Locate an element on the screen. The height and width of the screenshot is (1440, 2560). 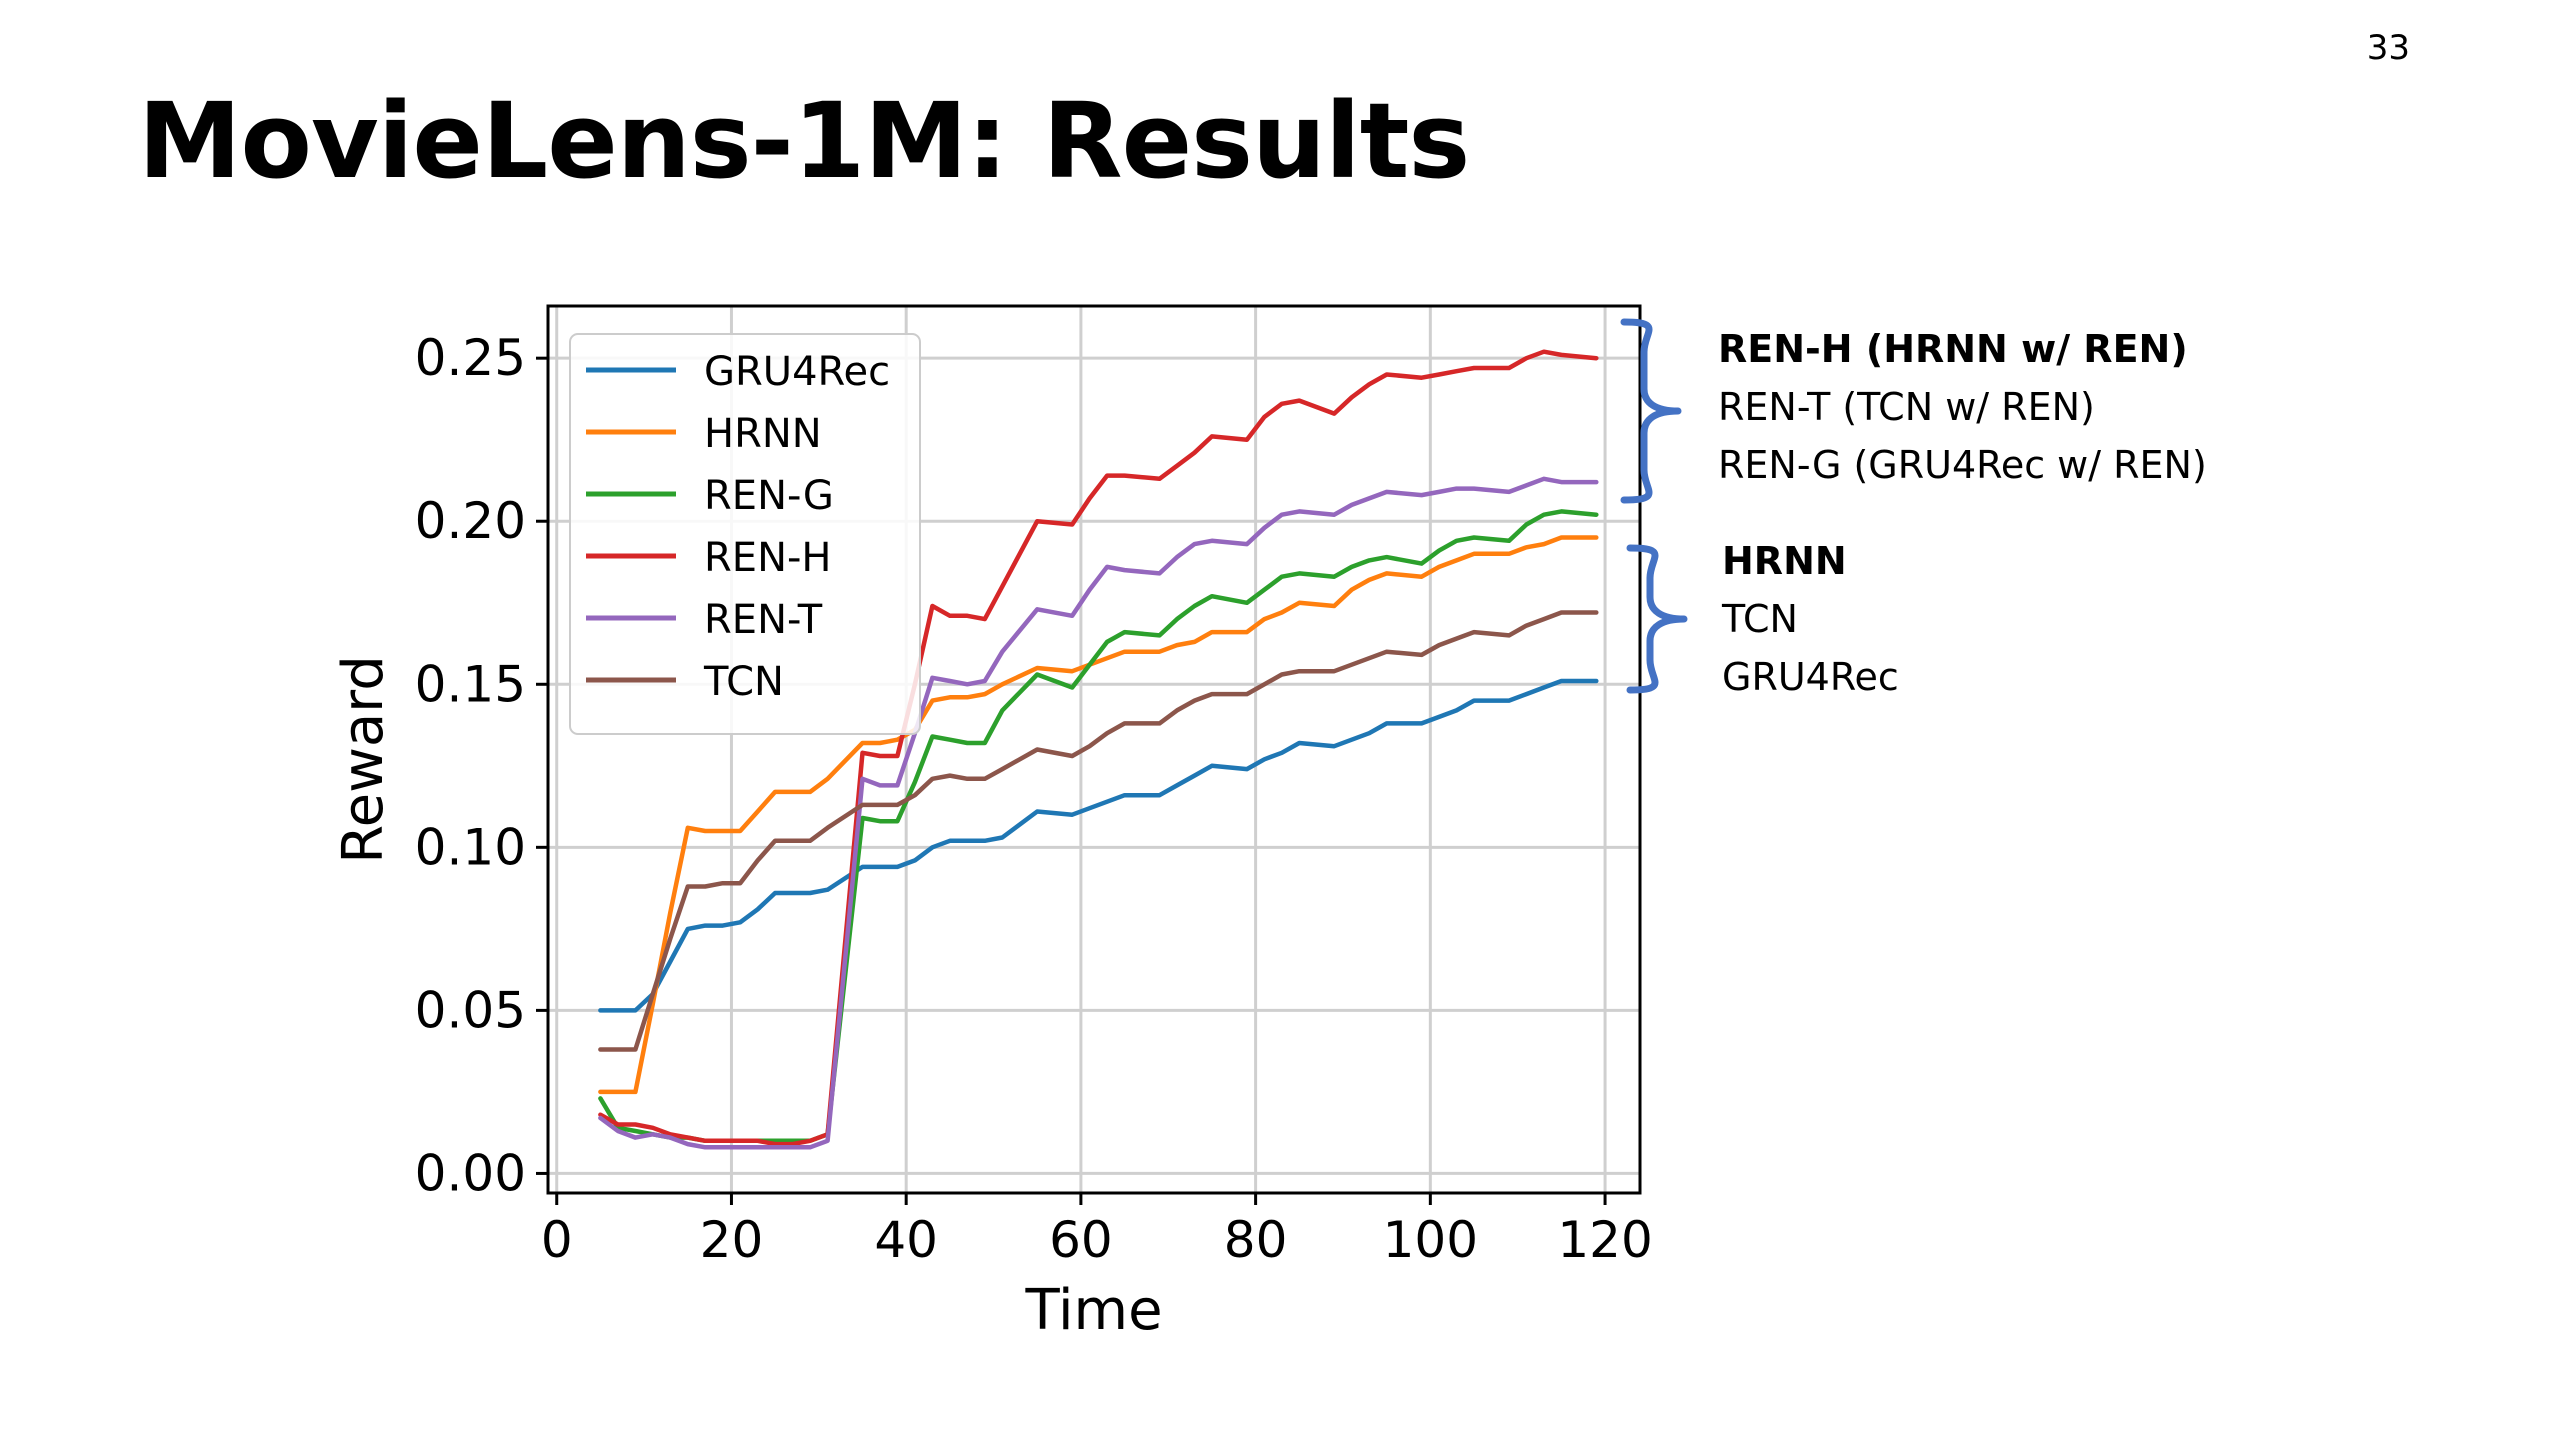
y-tick-label: 0.10 is located at coordinates (470, 847).